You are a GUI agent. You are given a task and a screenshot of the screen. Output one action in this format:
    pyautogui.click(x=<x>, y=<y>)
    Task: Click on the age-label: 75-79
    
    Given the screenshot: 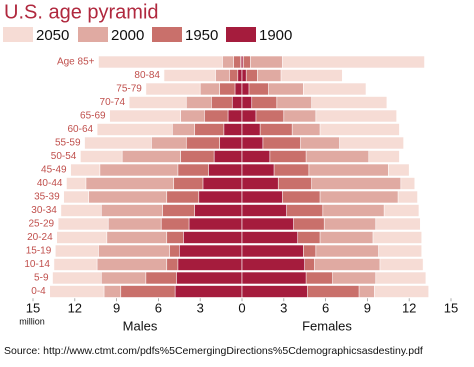 What is the action you would take?
    pyautogui.click(x=129, y=89)
    